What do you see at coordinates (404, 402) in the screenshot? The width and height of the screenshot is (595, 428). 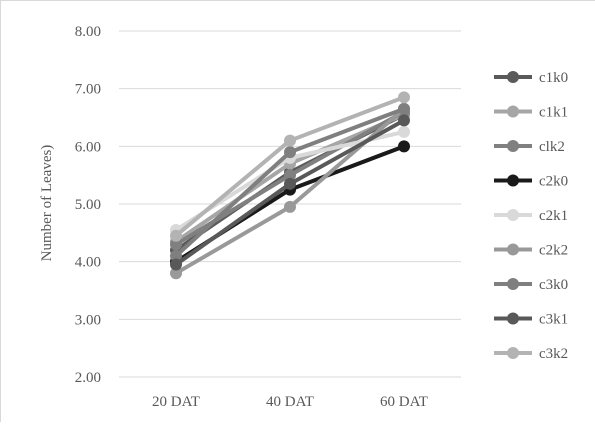 I see `x-tick-label: 60 DAT` at bounding box center [404, 402].